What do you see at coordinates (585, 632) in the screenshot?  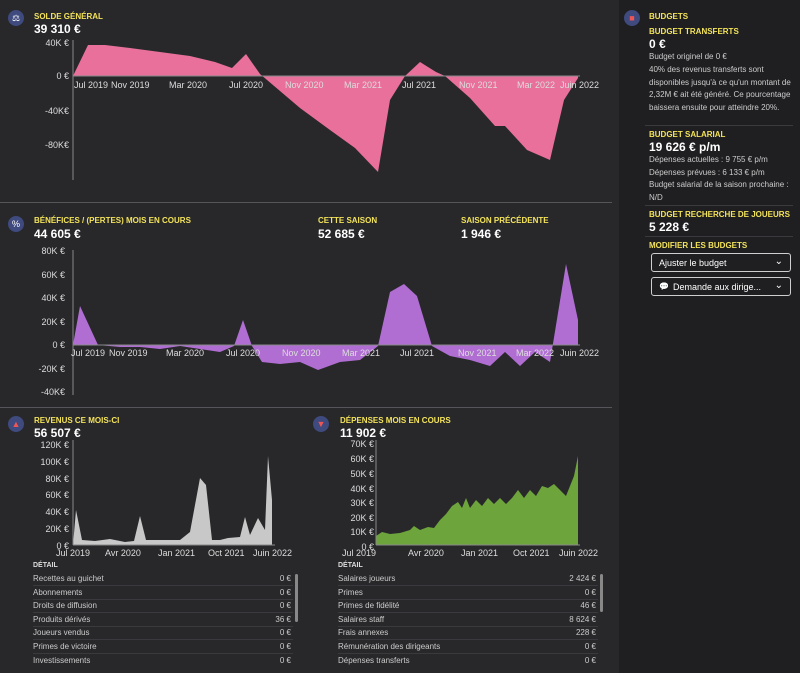 I see `detail-row-value: 228 €` at bounding box center [585, 632].